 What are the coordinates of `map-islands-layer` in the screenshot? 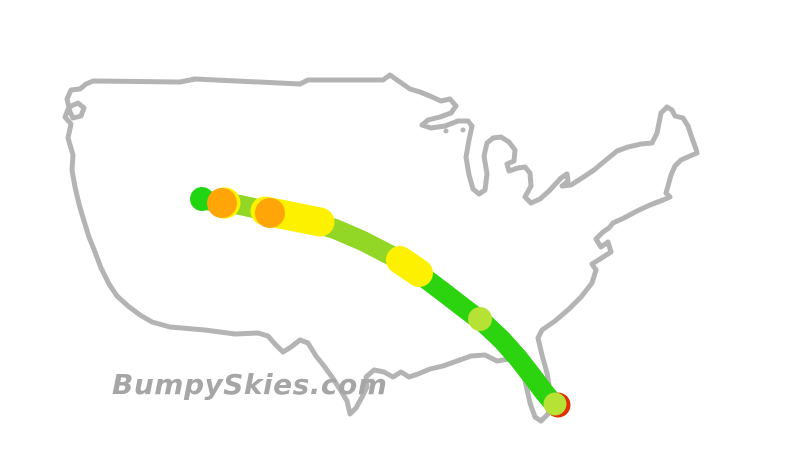 It's located at (454, 130).